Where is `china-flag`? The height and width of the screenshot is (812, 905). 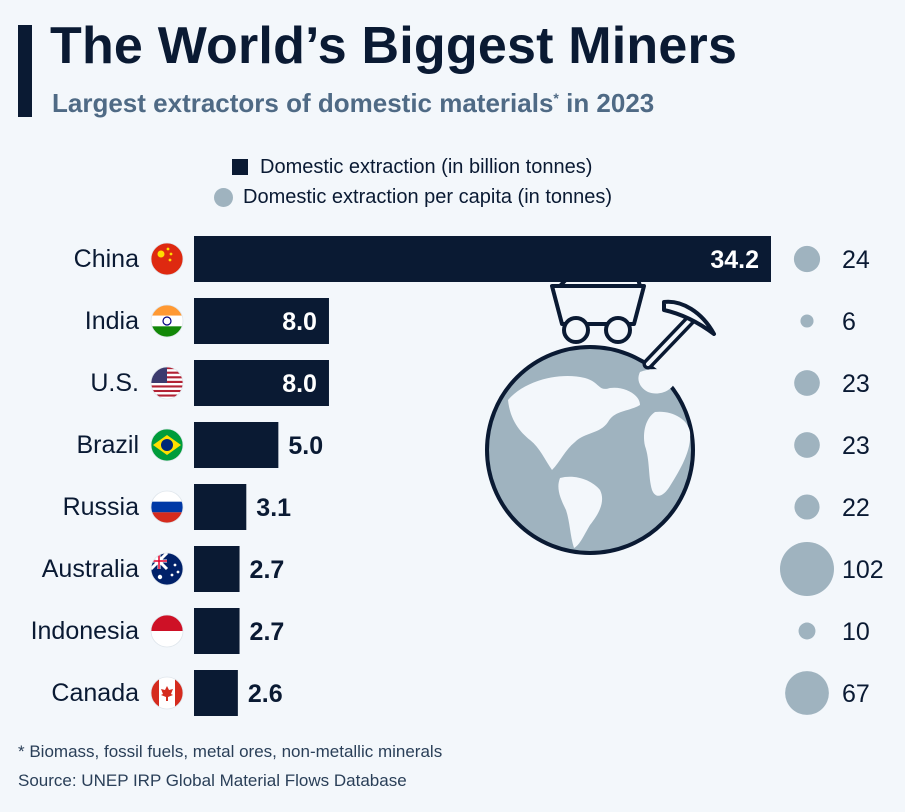 china-flag is located at coordinates (167, 259).